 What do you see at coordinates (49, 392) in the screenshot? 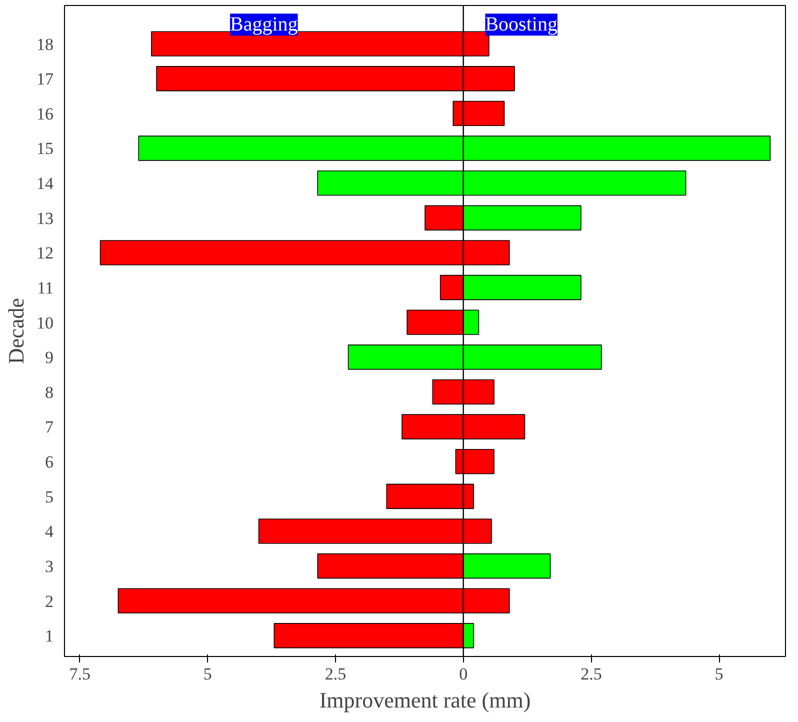
I see `y-tick-label: 8` at bounding box center [49, 392].